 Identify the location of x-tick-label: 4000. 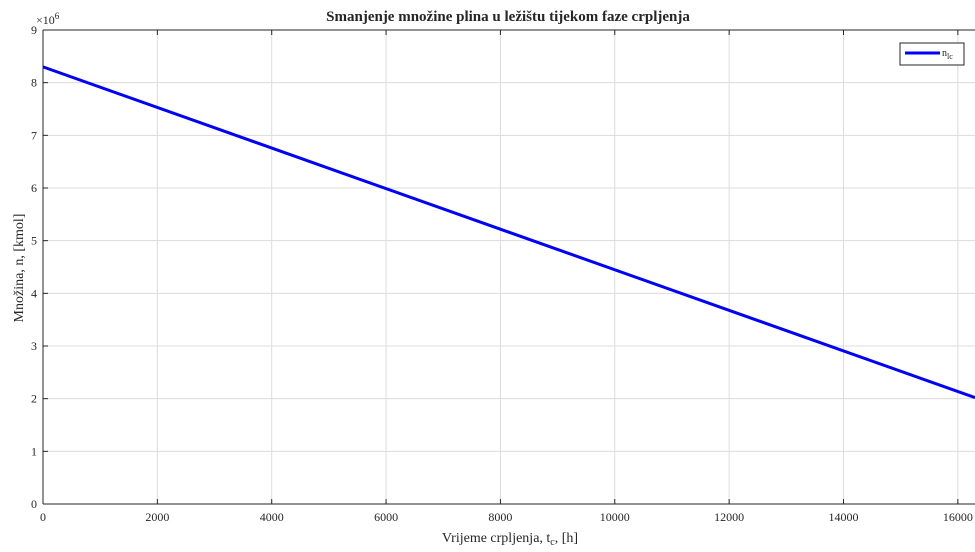
(272, 517).